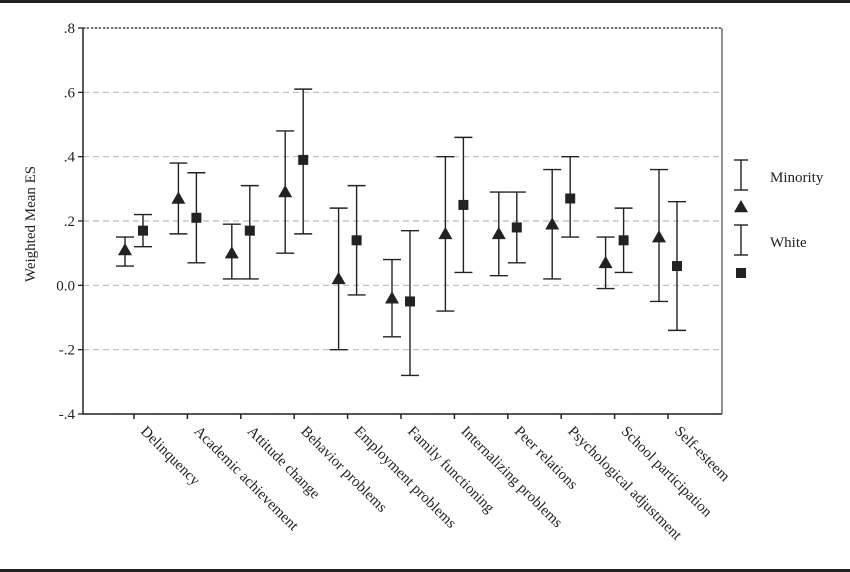 The image size is (850, 572). I want to click on y-tick-label: .2, so click(69, 222).